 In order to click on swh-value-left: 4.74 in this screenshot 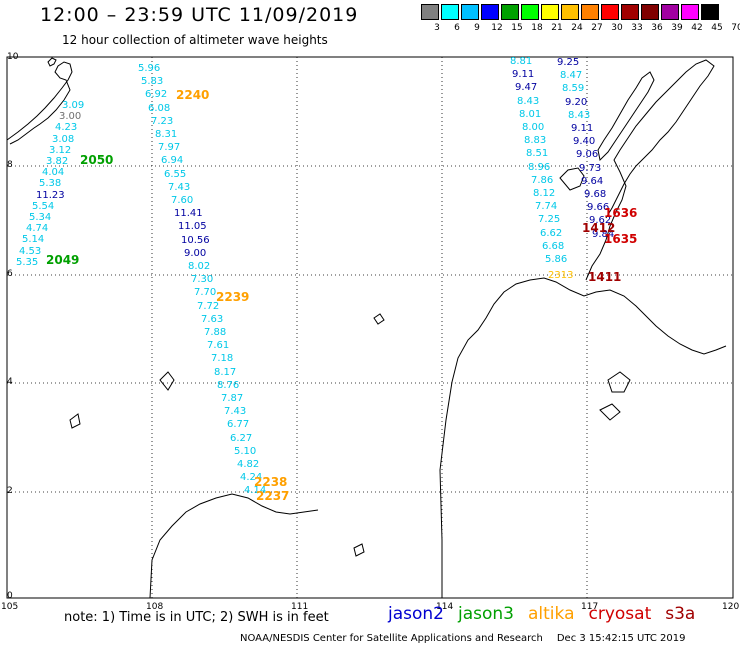, I will do `click(37, 228)`.